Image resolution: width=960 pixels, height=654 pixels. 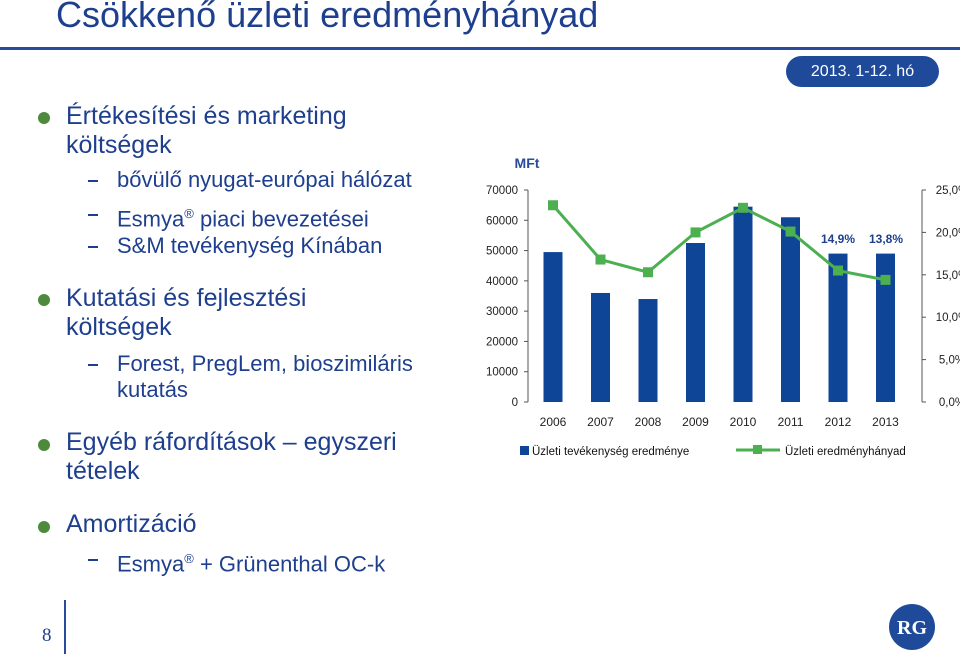 What do you see at coordinates (507, 297) in the screenshot?
I see `left-axis: 0 10000 20000 30000 40000 50000 60000 70000` at bounding box center [507, 297].